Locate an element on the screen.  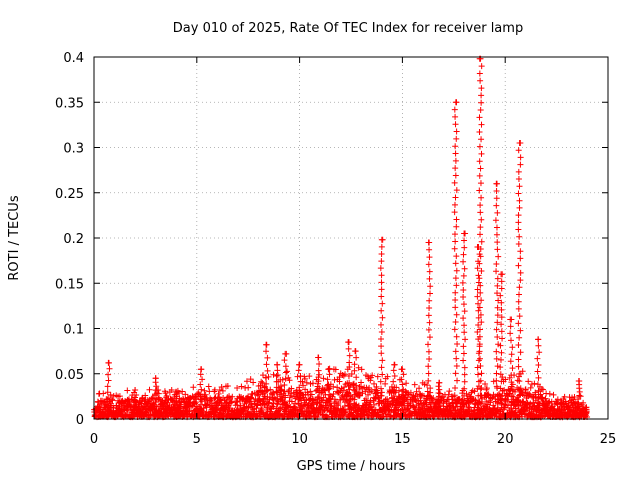
x-tick-label: 20 is located at coordinates (505, 439).